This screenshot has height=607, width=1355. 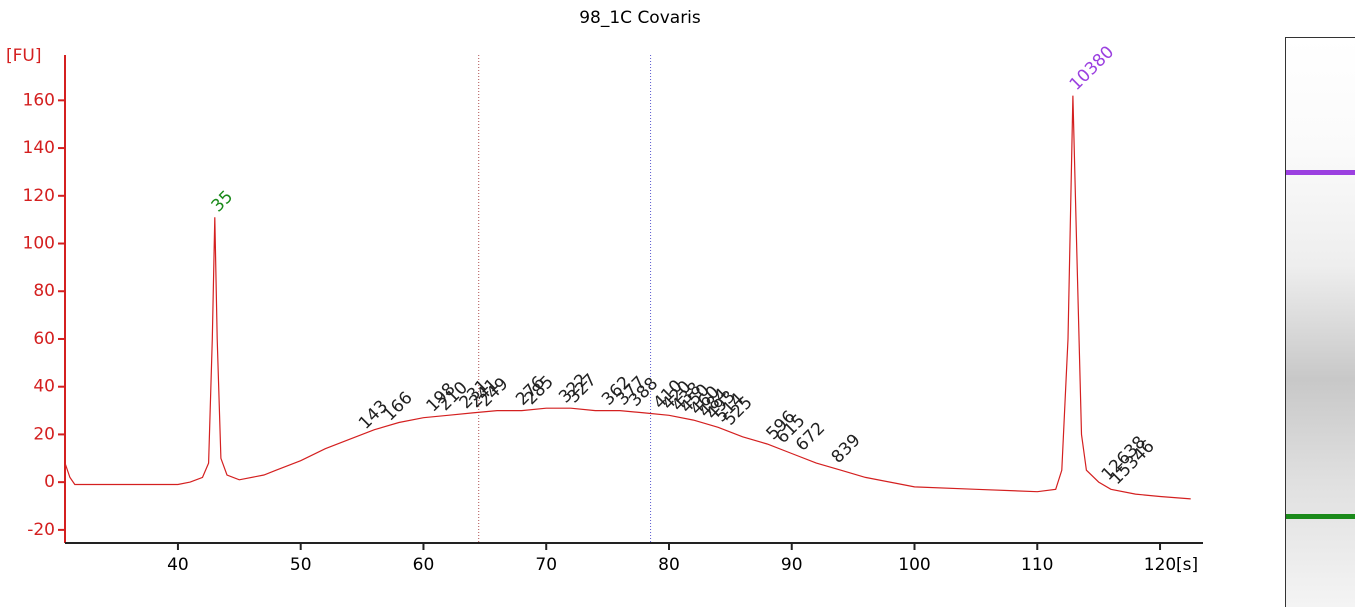 I want to click on y-tick-label: 20, so click(x=44, y=434).